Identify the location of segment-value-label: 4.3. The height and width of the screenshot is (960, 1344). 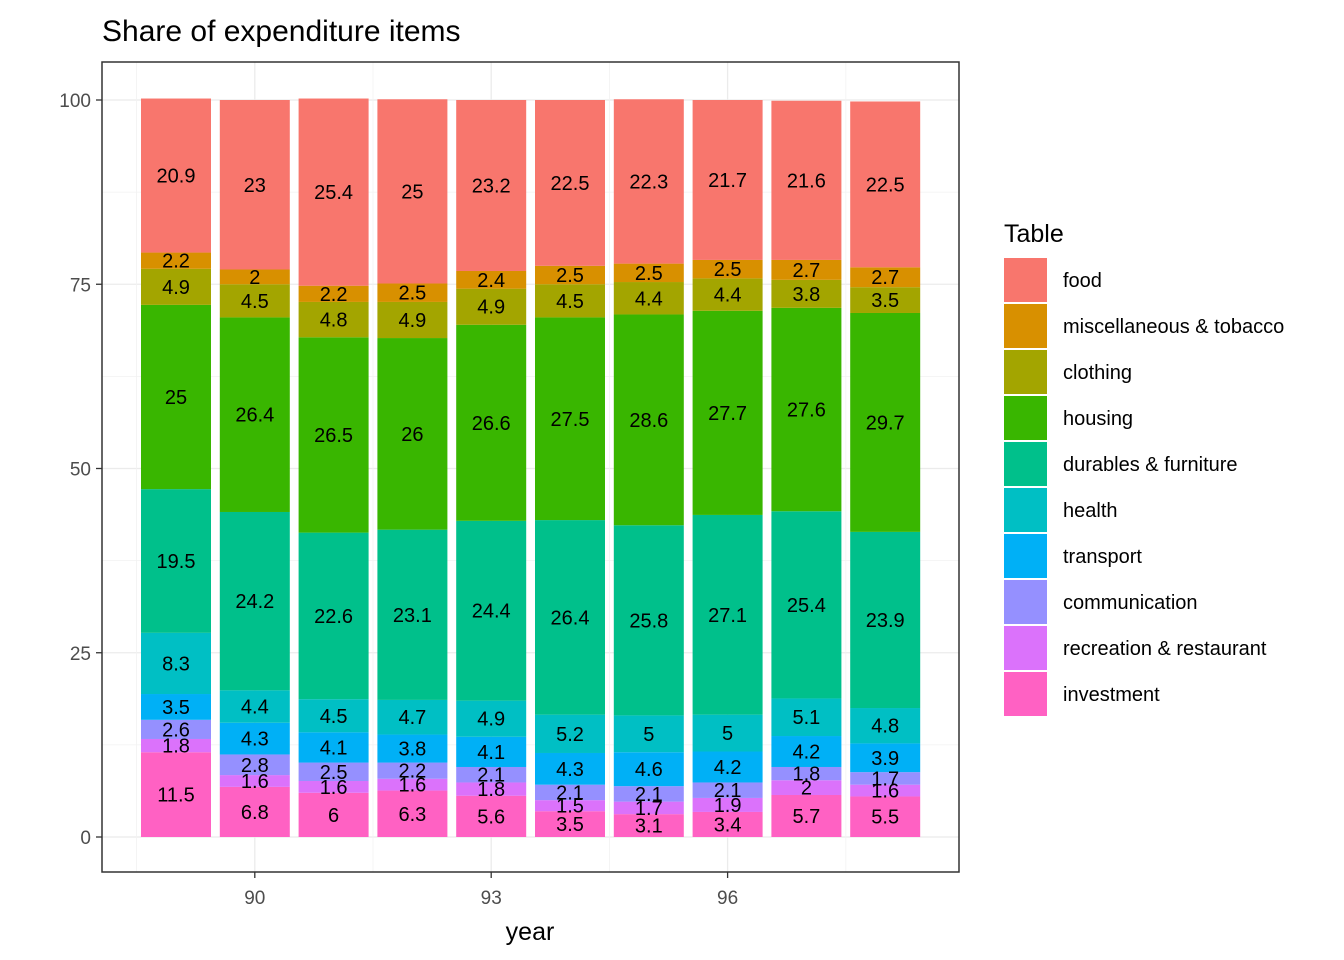
(255, 740).